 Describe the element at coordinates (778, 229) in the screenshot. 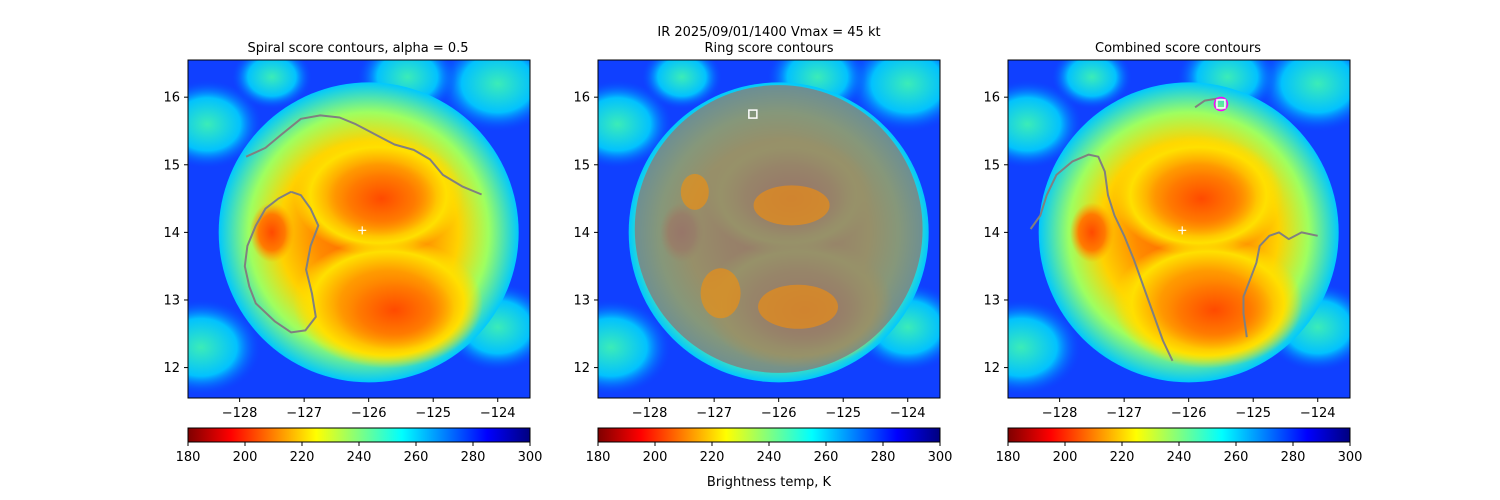

I see `ring-contour-region` at that location.